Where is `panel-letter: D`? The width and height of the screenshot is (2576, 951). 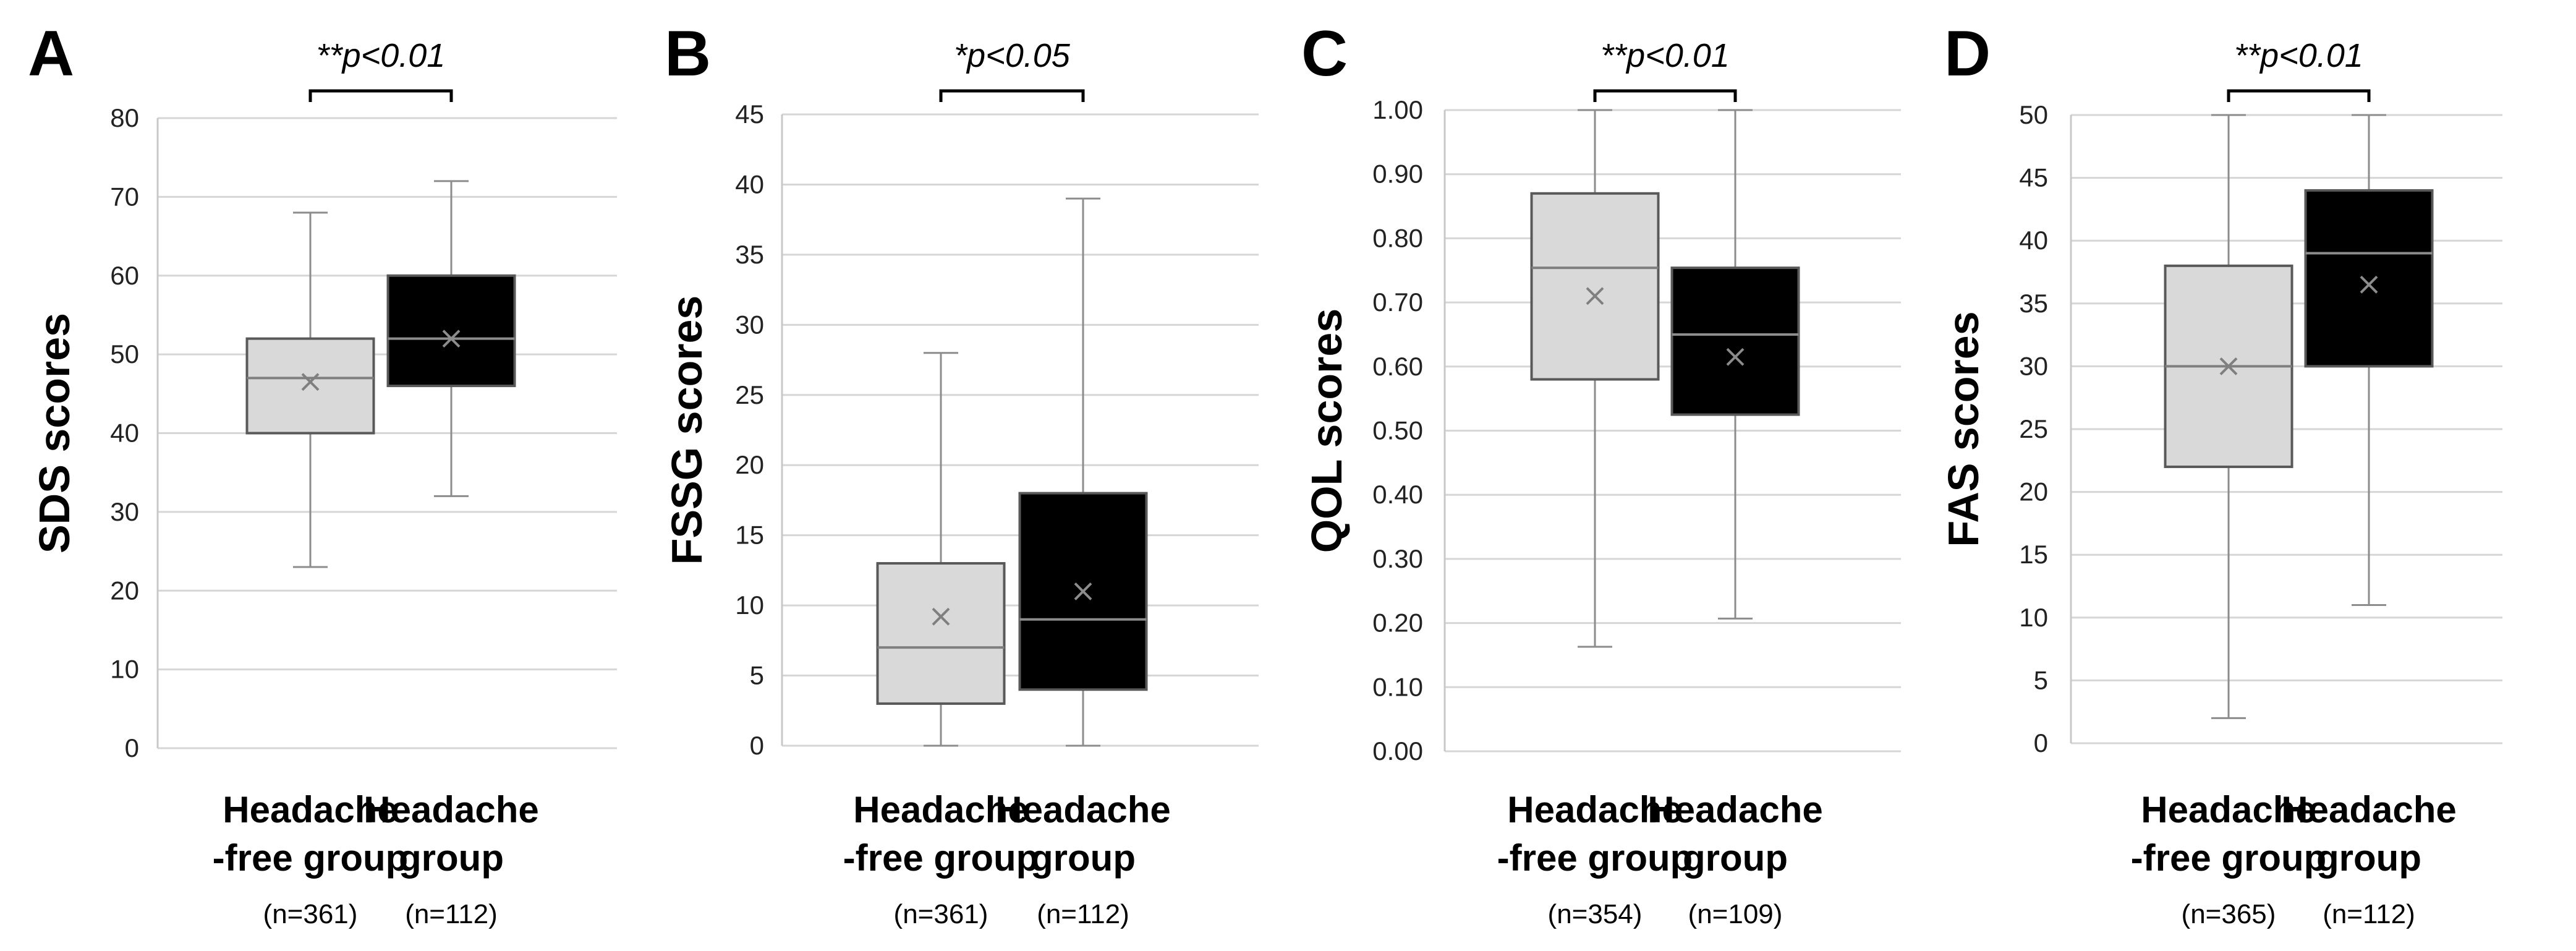 panel-letter: D is located at coordinates (1967, 54).